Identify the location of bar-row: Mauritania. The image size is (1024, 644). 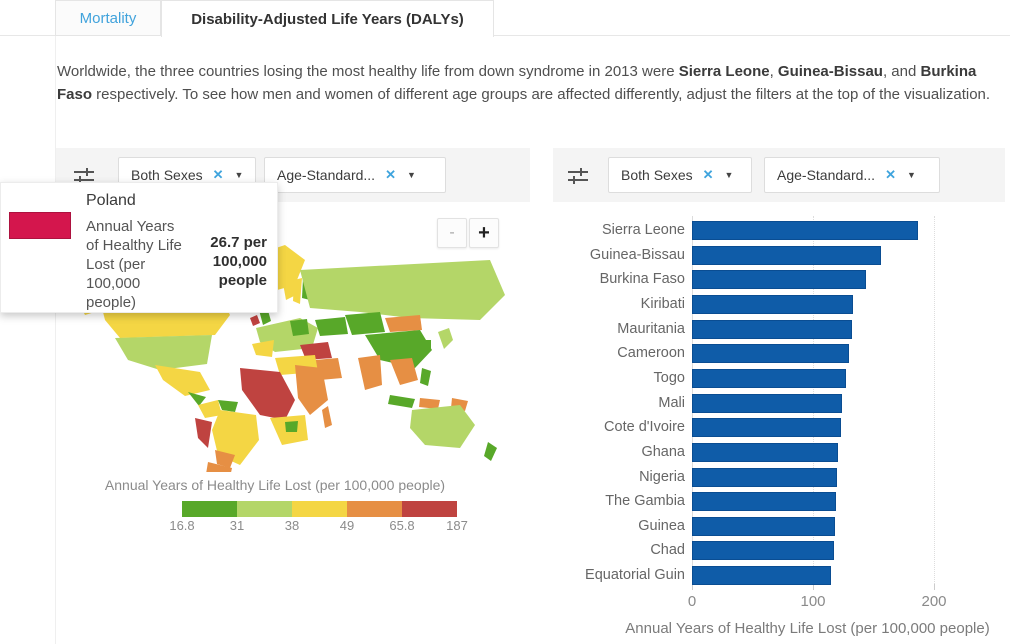
(787, 329).